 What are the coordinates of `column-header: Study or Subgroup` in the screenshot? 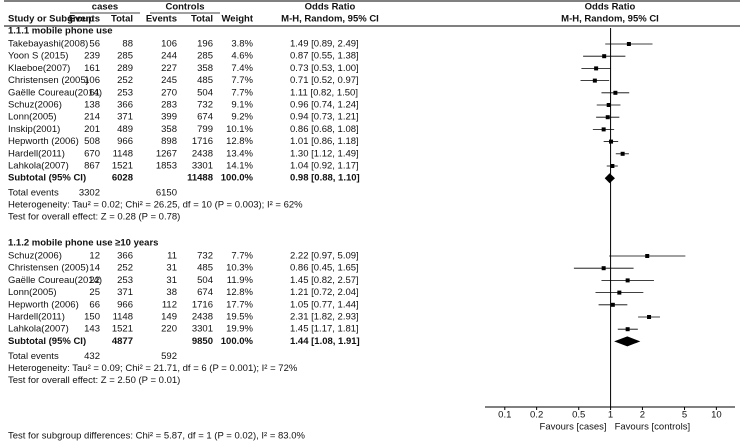 It's located at (51, 19).